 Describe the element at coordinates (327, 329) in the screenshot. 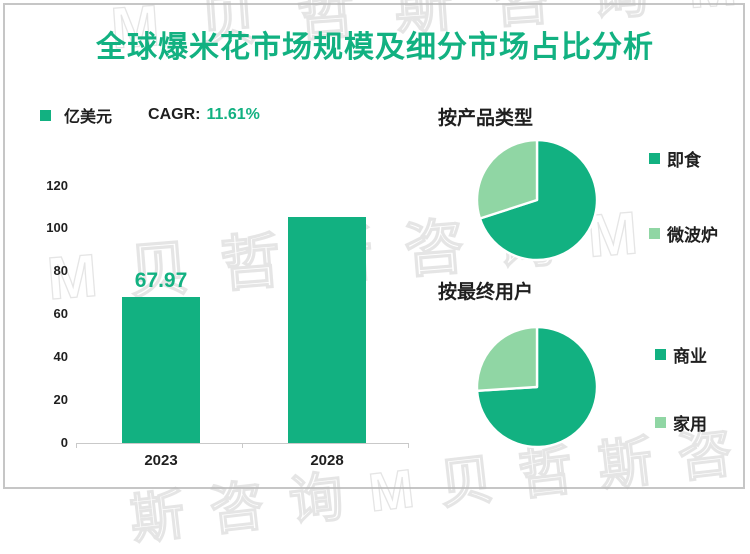

I see `bar-2028` at that location.